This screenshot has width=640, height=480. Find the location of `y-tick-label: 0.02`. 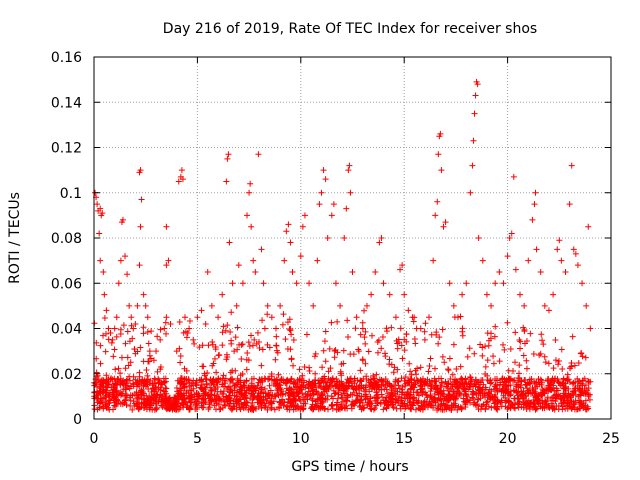

y-tick-label: 0.02 is located at coordinates (66, 375).